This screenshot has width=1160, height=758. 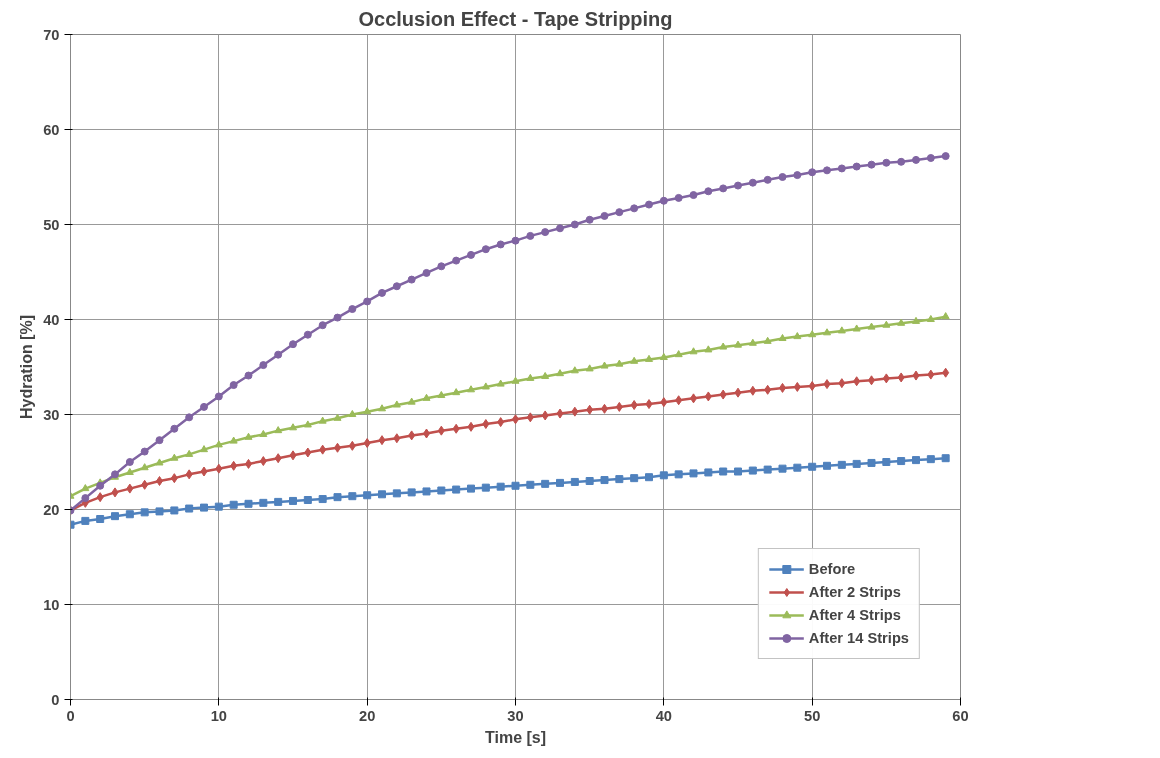 What do you see at coordinates (51, 224) in the screenshot?
I see `y-tick-label: 50` at bounding box center [51, 224].